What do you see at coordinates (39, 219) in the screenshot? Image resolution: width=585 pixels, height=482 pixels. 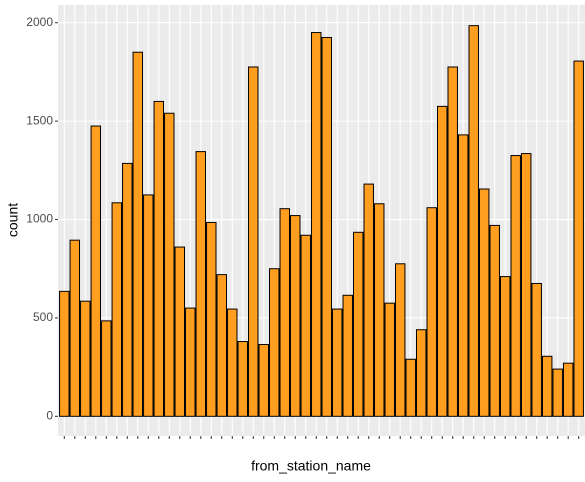 I see `y-tick-label: 1000` at bounding box center [39, 219].